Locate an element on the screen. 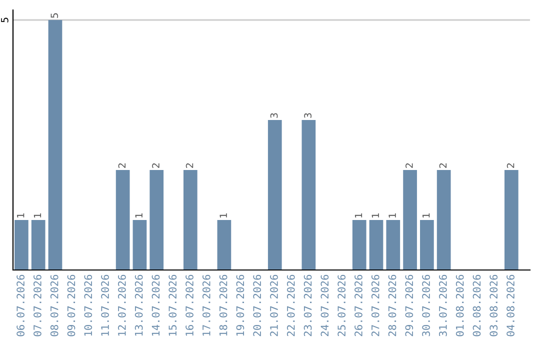 Image resolution: width=540 pixels, height=340 pixels. x-tick-label: 17.07.2026 is located at coordinates (206, 305).